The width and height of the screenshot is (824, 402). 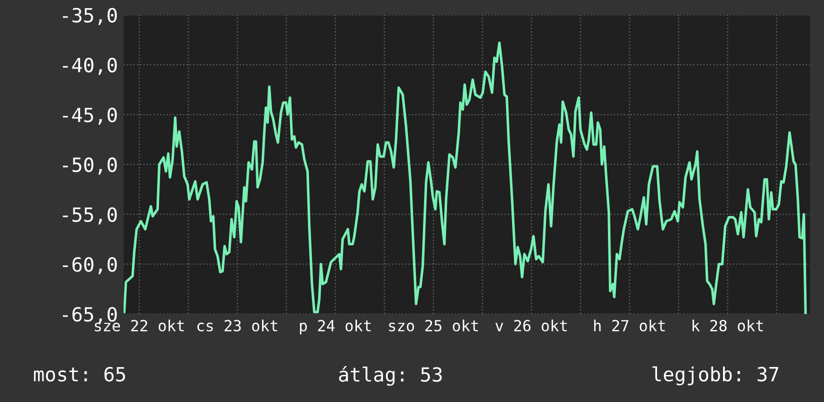 I want to click on y-tick-label: -45,0, so click(x=89, y=116).